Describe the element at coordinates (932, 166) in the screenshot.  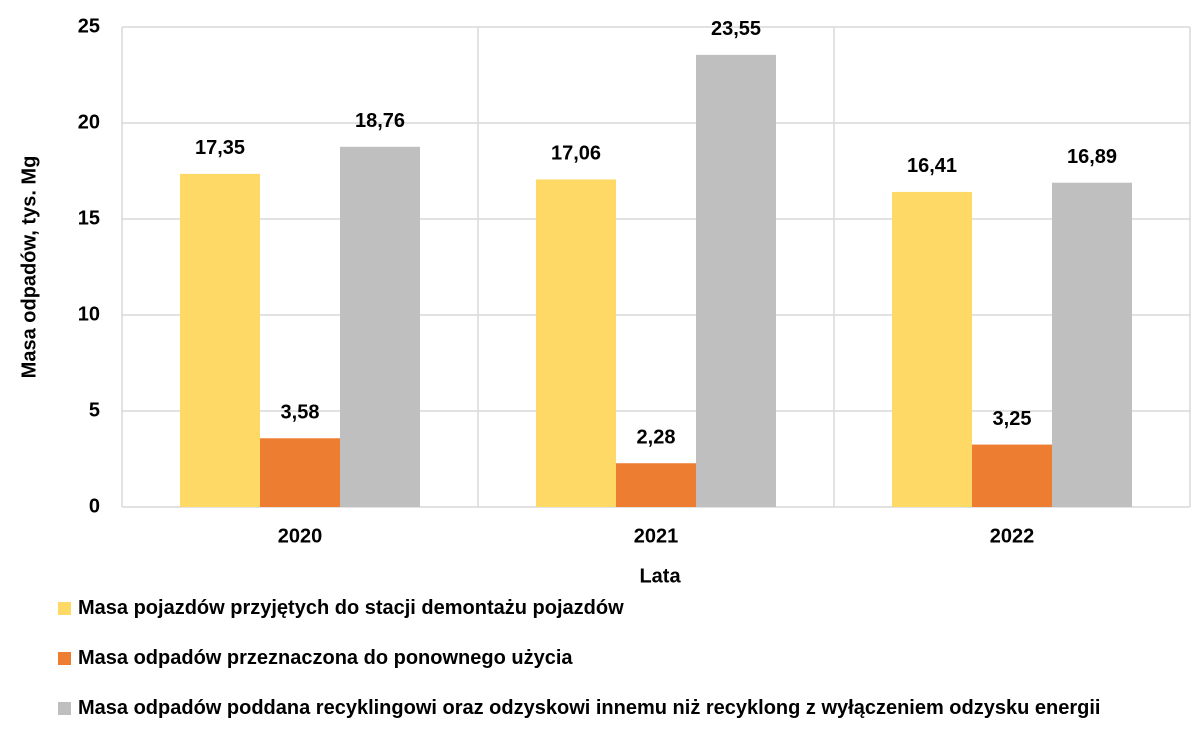
I see `value-label: 16,41` at that location.